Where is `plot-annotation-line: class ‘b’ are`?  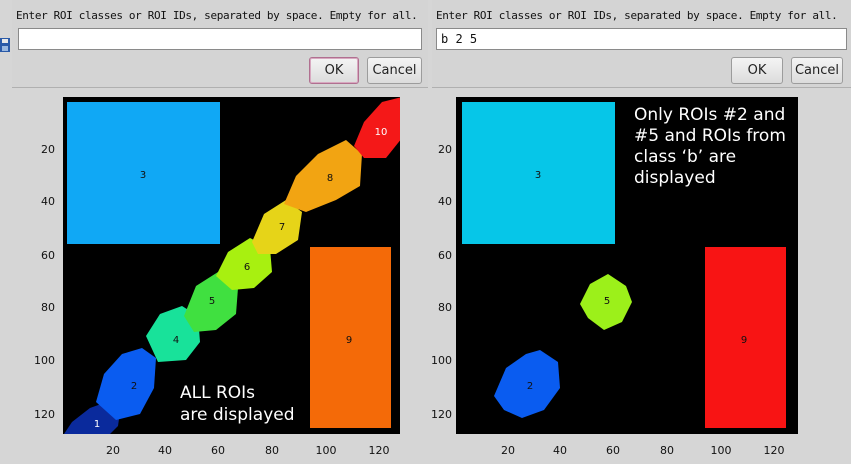
plot-annotation-line: class ‘b’ are is located at coordinates (685, 157).